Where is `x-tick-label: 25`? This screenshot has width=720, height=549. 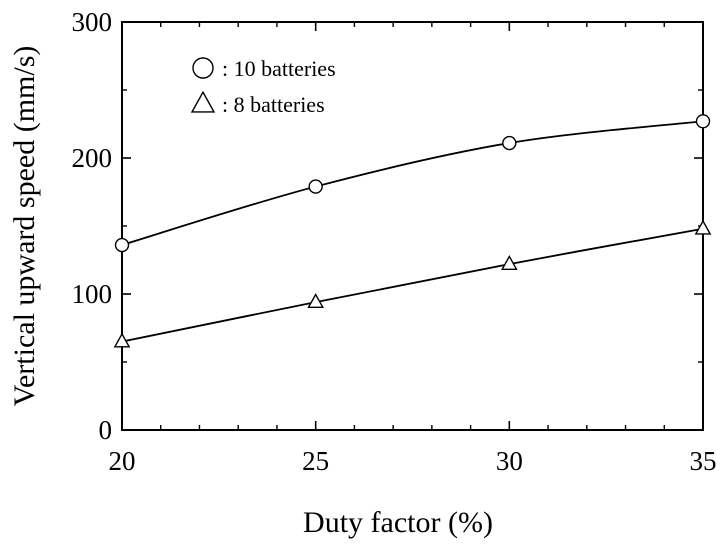 x-tick-label: 25 is located at coordinates (315, 461).